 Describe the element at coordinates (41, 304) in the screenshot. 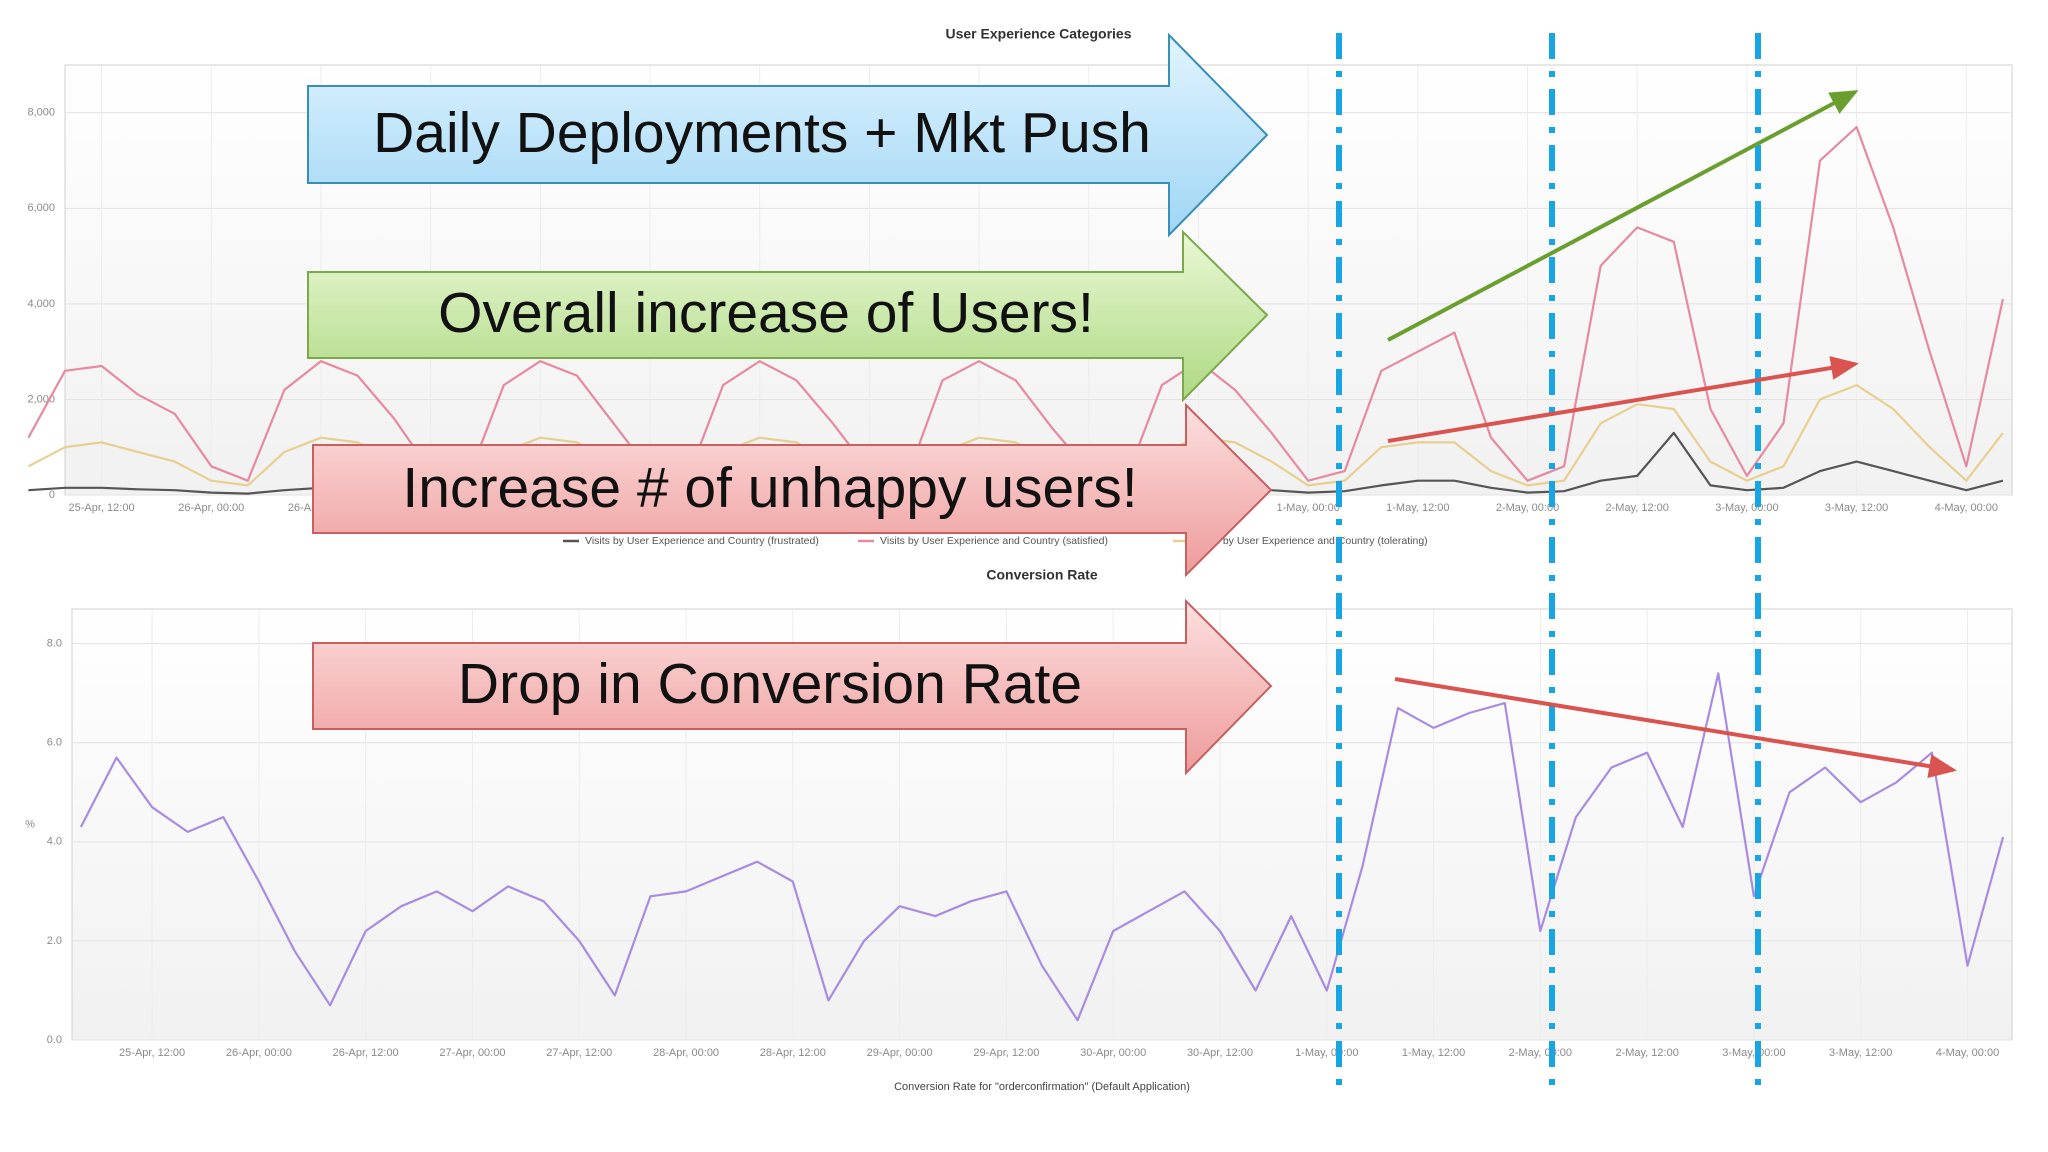

I see `y-tick-label: 4,000` at that location.